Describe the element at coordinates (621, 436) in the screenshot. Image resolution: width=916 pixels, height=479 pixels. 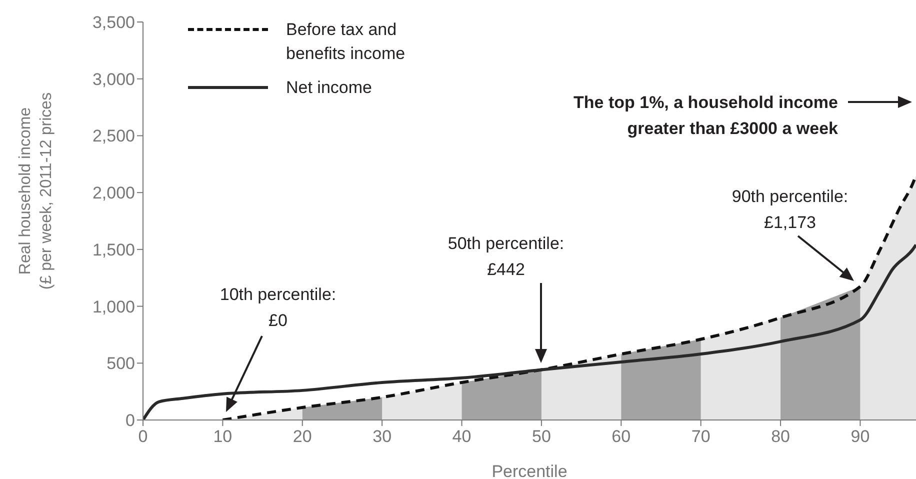
I see `x-tick-label: 60` at that location.